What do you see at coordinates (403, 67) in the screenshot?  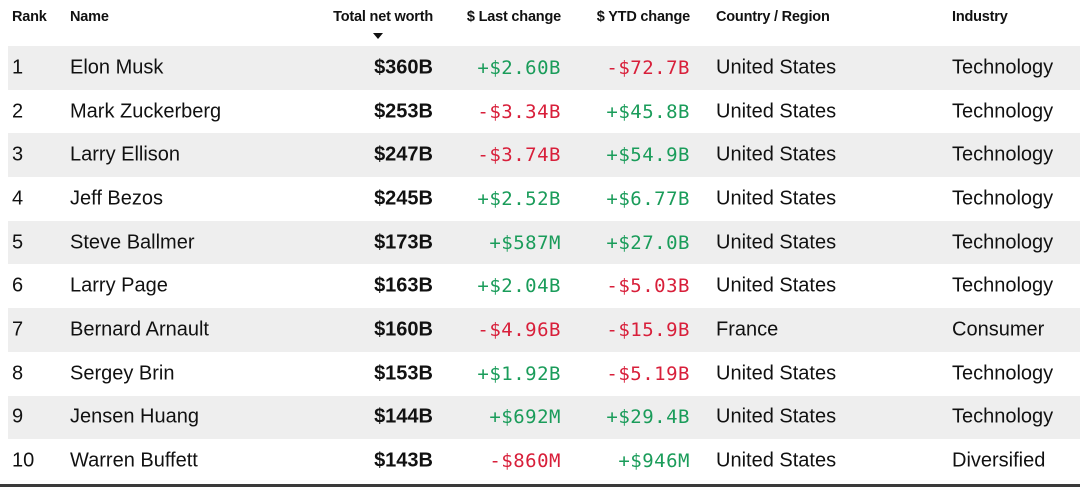 I see `net-worth-cell: $360B` at bounding box center [403, 67].